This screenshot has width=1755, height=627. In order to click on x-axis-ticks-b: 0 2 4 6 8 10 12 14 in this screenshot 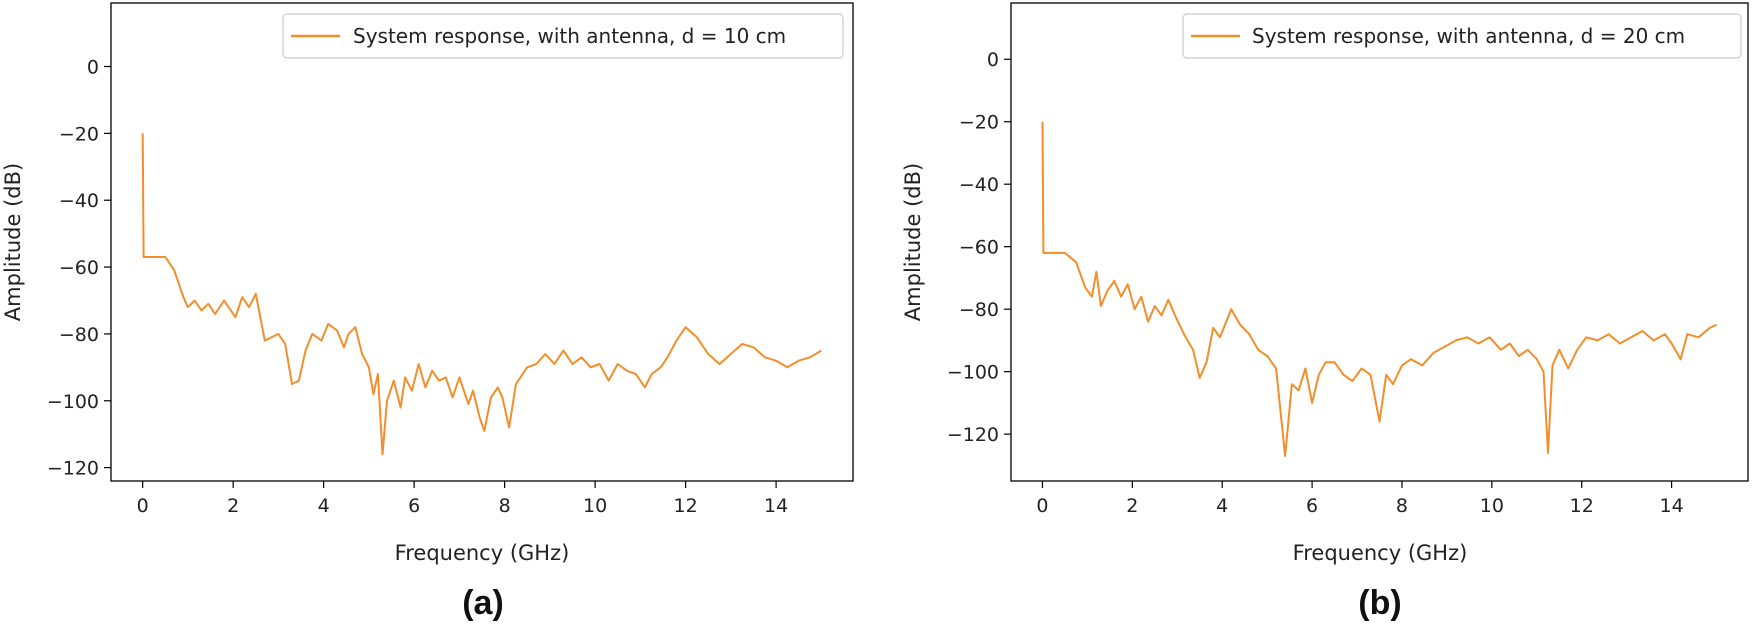, I will do `click(1360, 499)`.